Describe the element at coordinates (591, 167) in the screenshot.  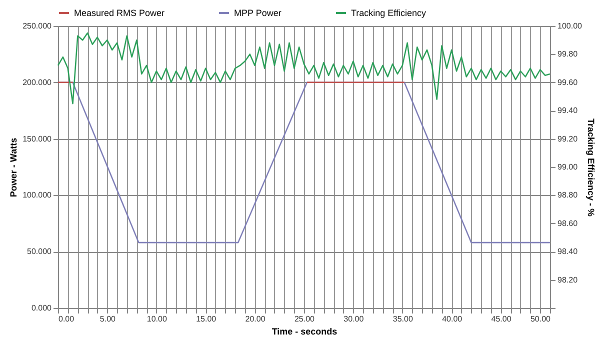
I see `y2-axis-title: Tracking Efficiency - %` at that location.